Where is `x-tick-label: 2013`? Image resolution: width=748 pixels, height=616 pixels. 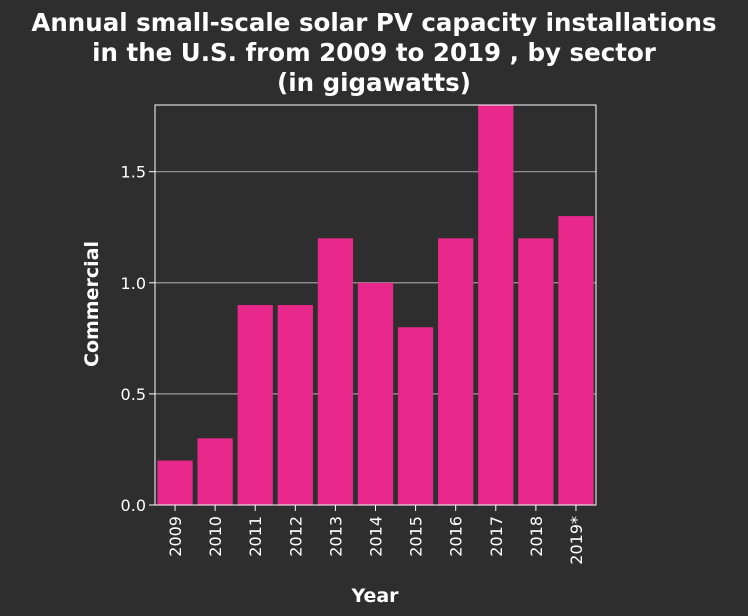 x-tick-label: 2013 is located at coordinates (335, 536).